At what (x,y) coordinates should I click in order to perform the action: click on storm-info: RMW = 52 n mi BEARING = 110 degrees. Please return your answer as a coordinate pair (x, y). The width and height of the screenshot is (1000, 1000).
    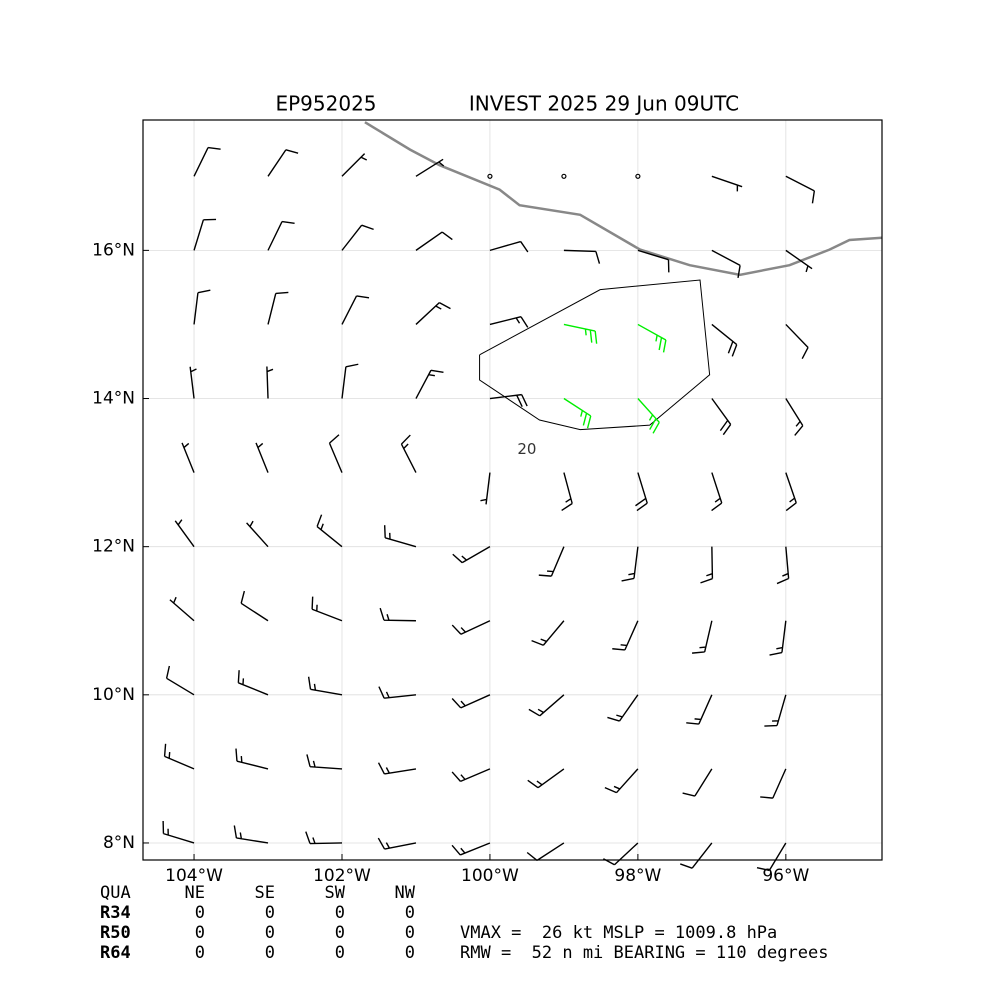
    Looking at the image, I should click on (644, 953).